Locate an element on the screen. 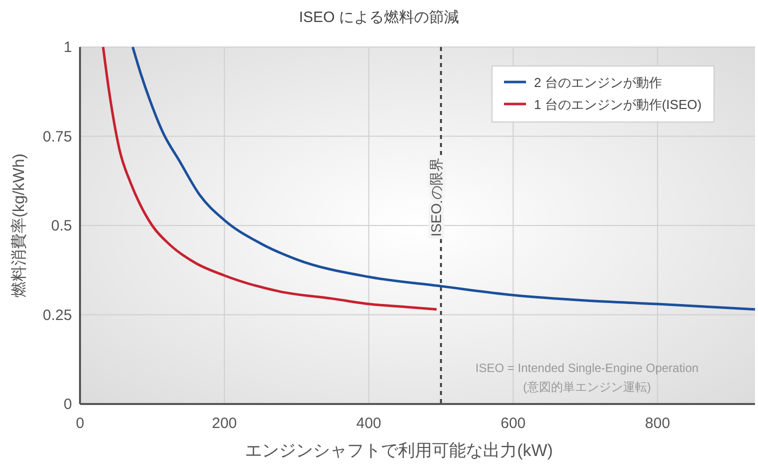 This screenshot has width=758, height=464. y-axis-title: 燃料消費率(kg/kWh) is located at coordinates (19, 226).